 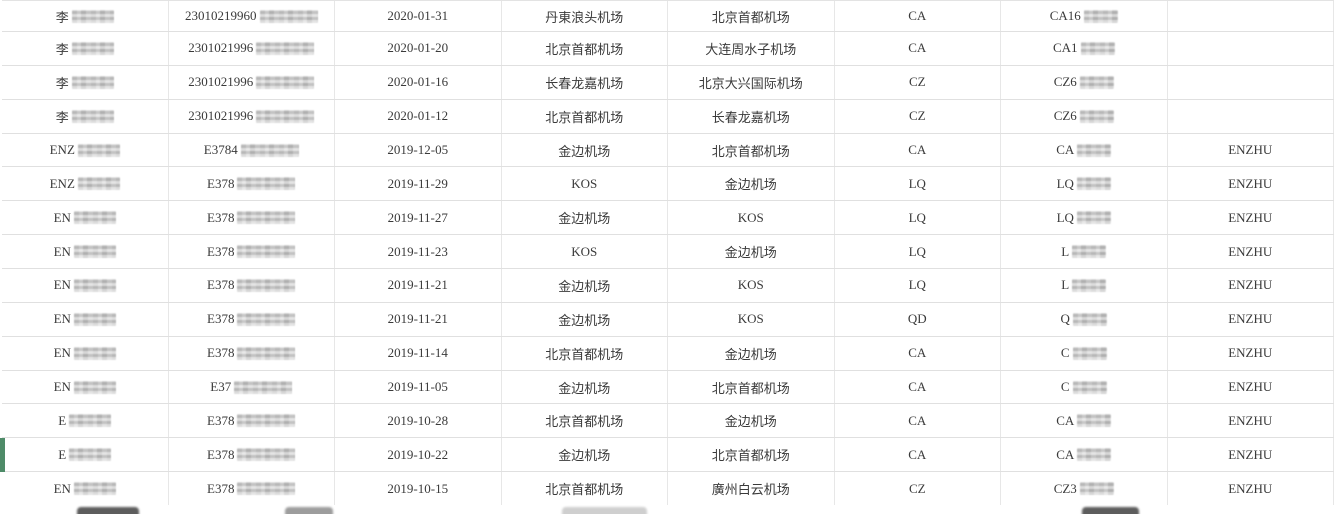 What do you see at coordinates (1084, 48) in the screenshot?
I see `cell-flight-number: CA1` at bounding box center [1084, 48].